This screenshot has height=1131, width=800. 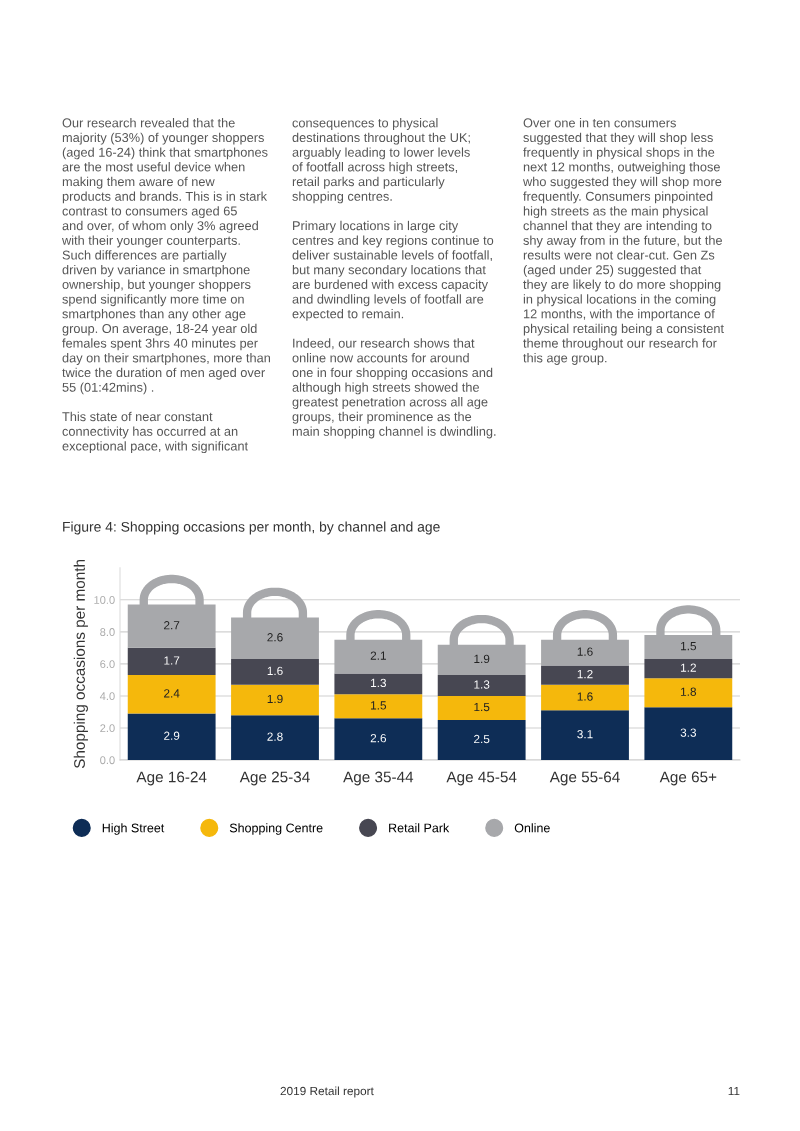 What do you see at coordinates (584, 778) in the screenshot?
I see `x-tick-label: Age 55-64` at bounding box center [584, 778].